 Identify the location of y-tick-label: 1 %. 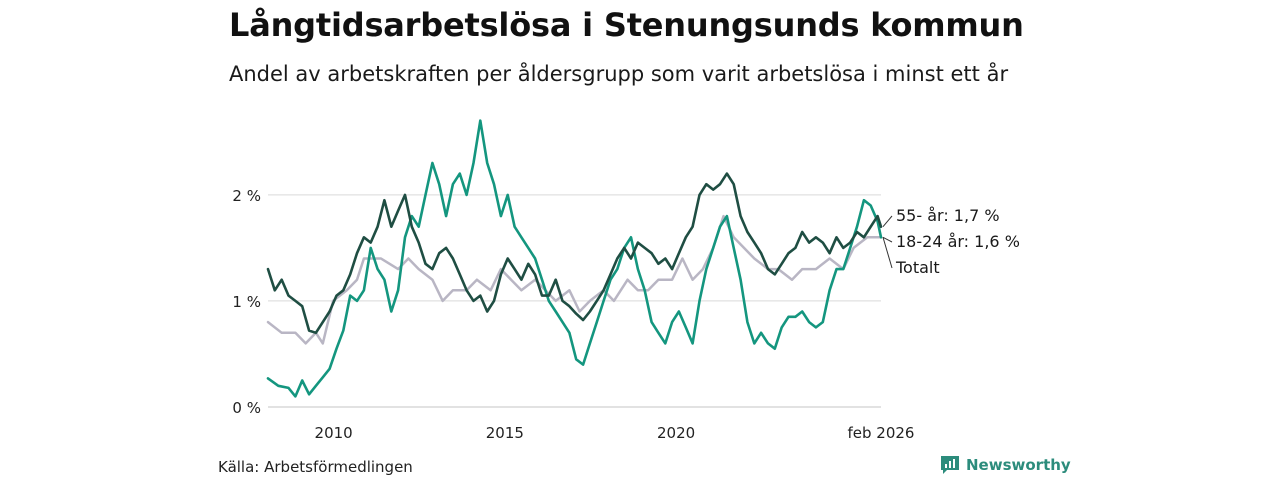
(246, 302).